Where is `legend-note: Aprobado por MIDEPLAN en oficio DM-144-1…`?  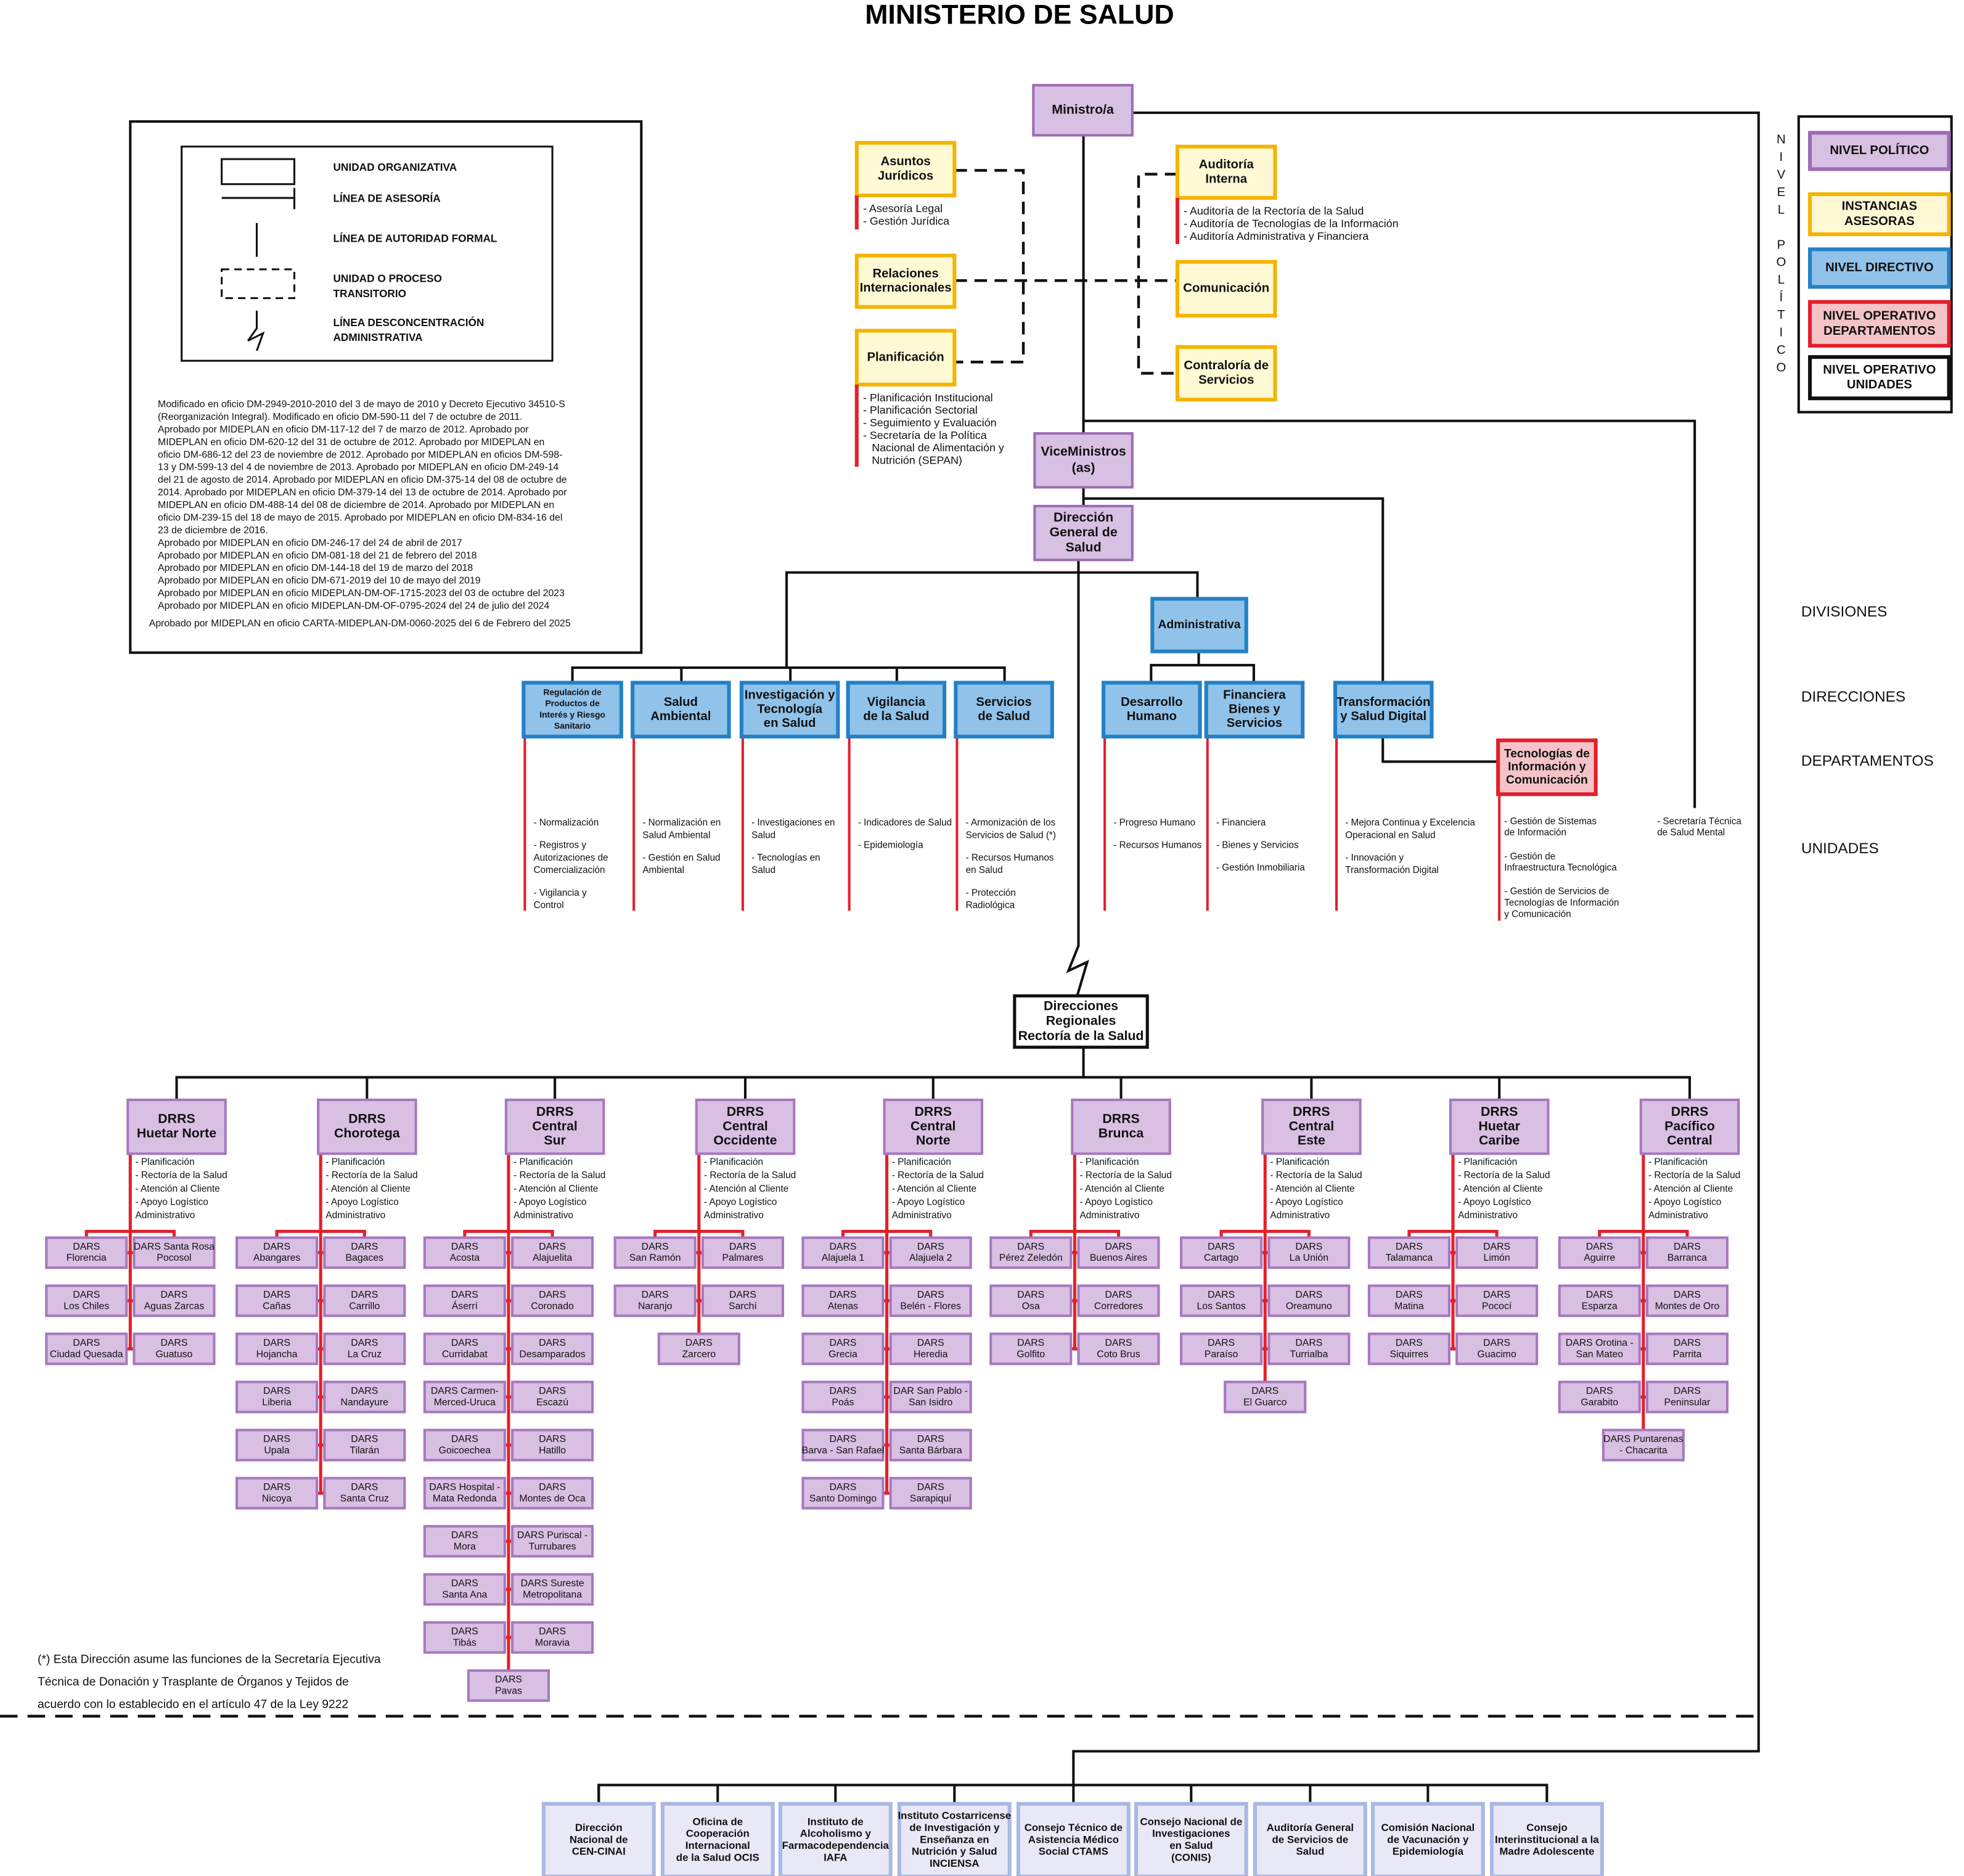 legend-note: Aprobado por MIDEPLAN en oficio DM-144-1… is located at coordinates (315, 568).